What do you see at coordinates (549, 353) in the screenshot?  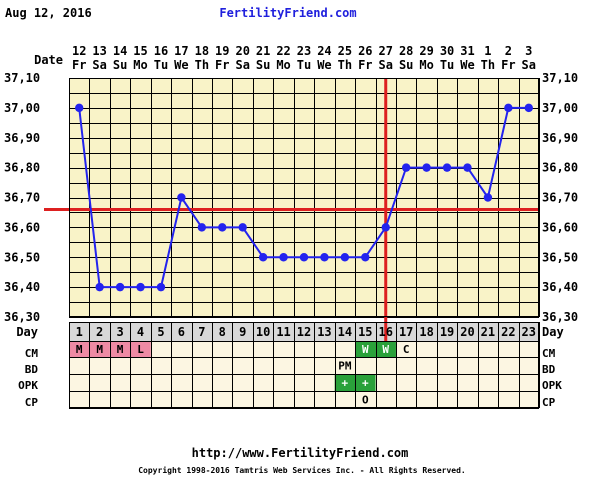 I see `cm-row-label-right: CM` at bounding box center [549, 353].